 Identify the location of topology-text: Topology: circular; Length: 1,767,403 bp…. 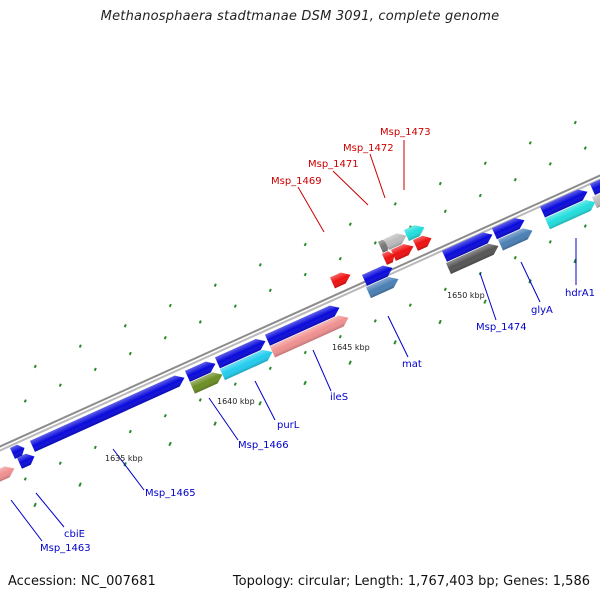
(411, 581).